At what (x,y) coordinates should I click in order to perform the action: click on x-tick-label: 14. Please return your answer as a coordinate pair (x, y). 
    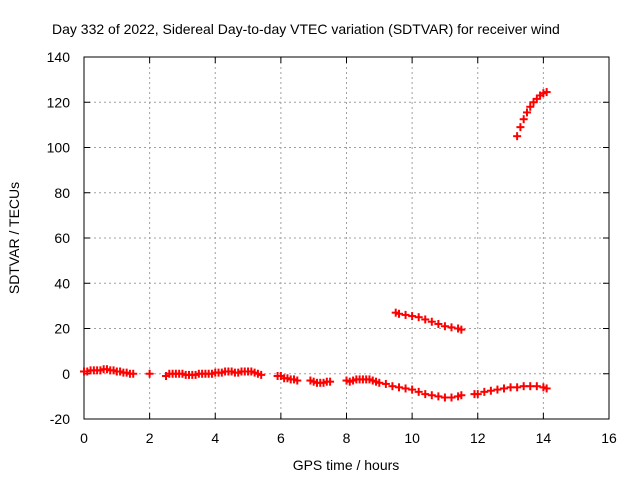
    Looking at the image, I should click on (544, 438).